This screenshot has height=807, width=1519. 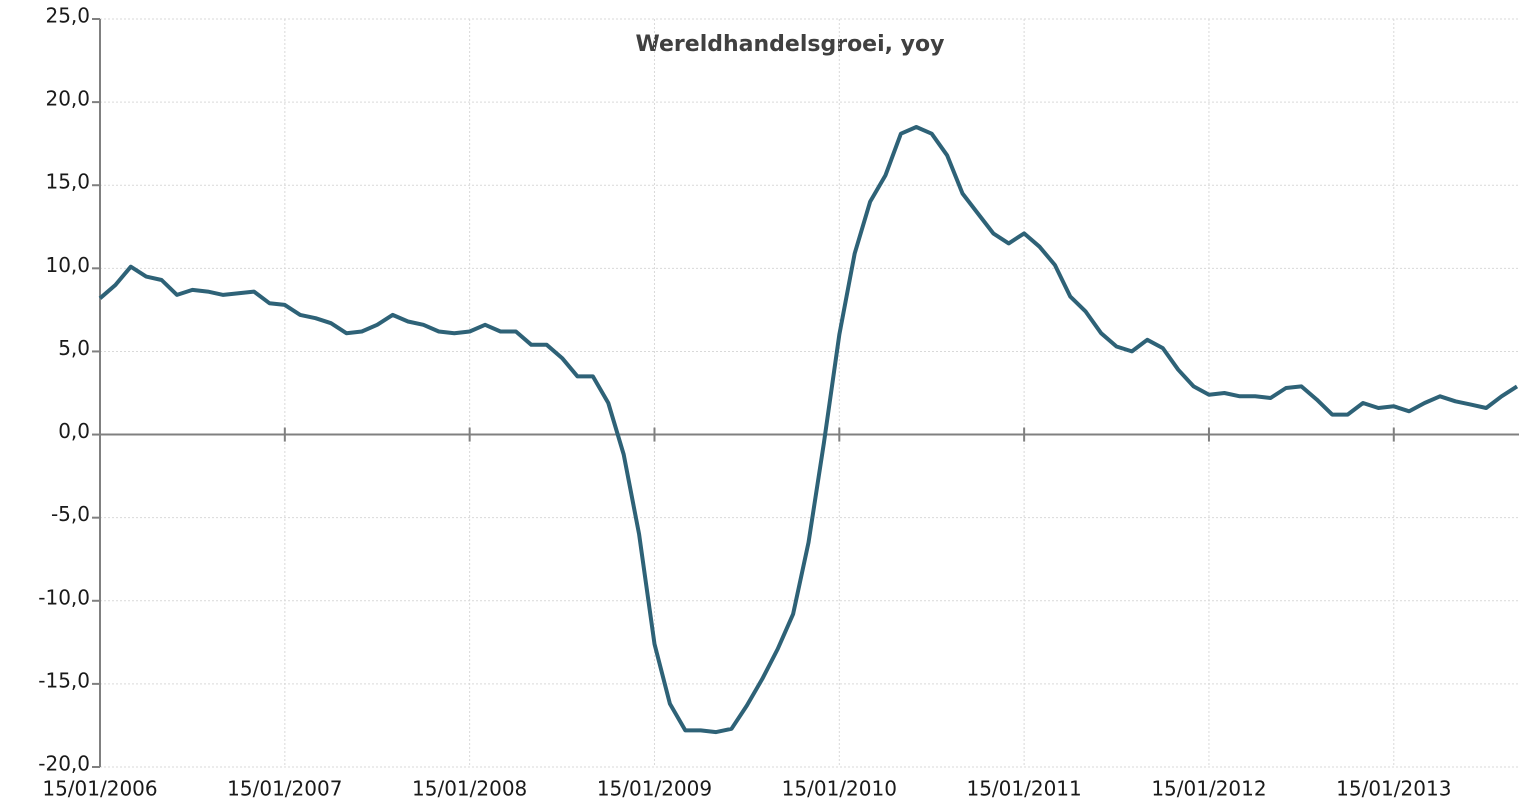 I want to click on chart-title: Wereldhandelsgroei, yoy, so click(x=790, y=44).